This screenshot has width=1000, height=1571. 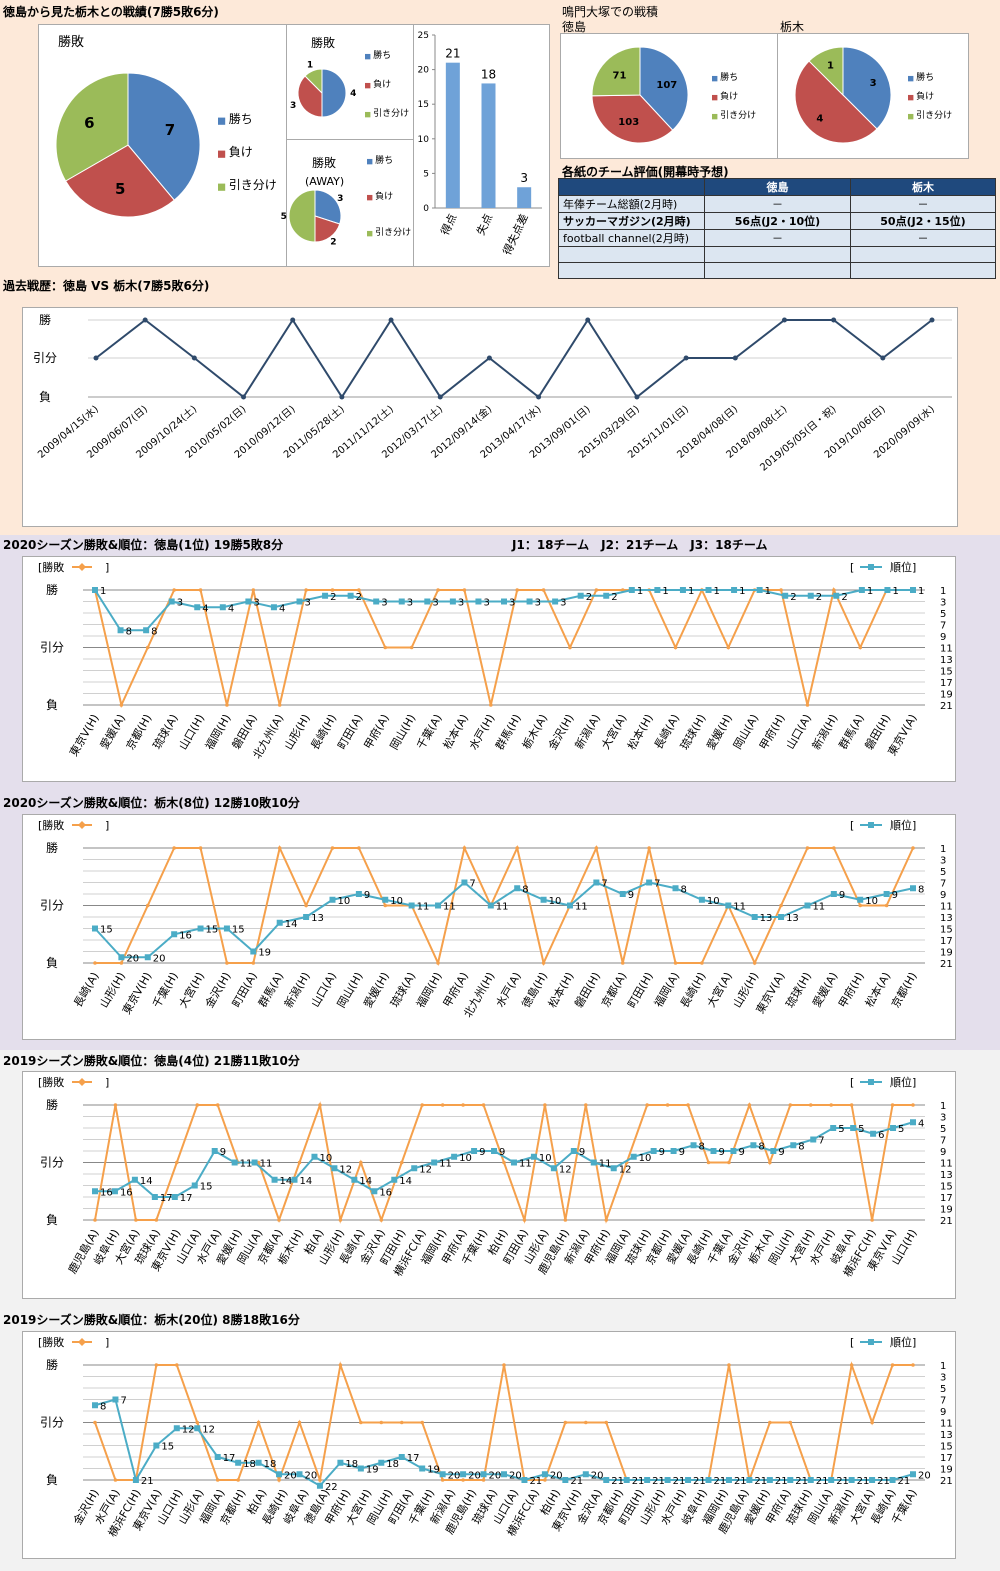 What do you see at coordinates (686, 358) in the screenshot?
I see `history-point` at bounding box center [686, 358].